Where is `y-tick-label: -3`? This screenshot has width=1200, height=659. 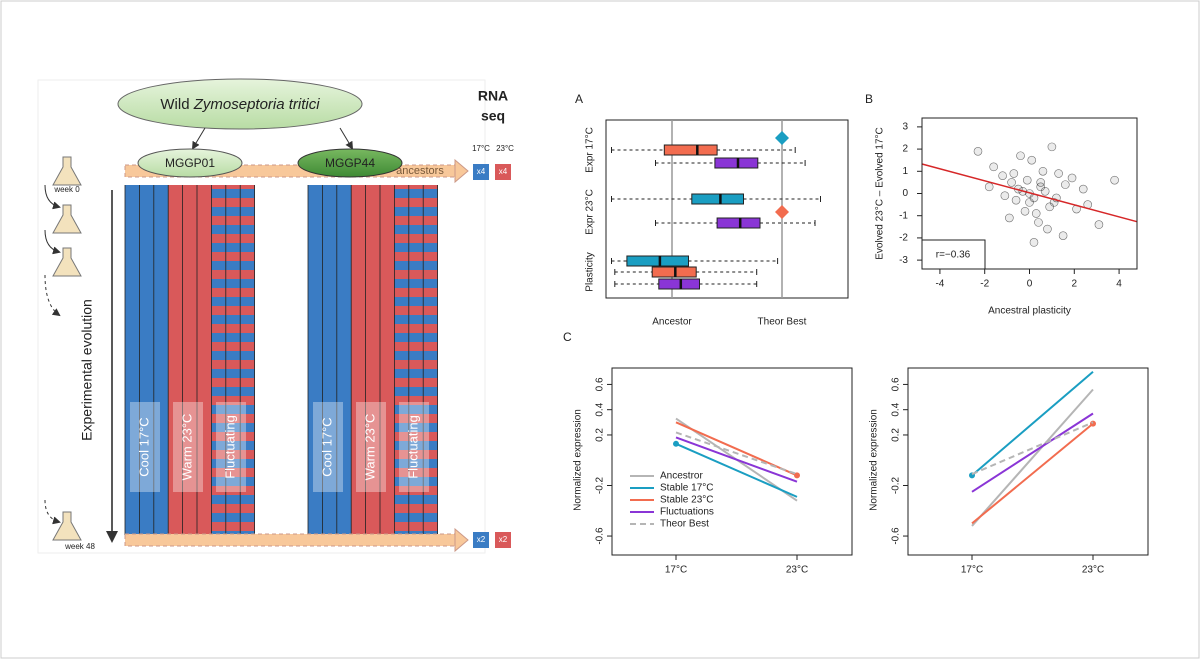
y-tick-label: -3 is located at coordinates (903, 260).